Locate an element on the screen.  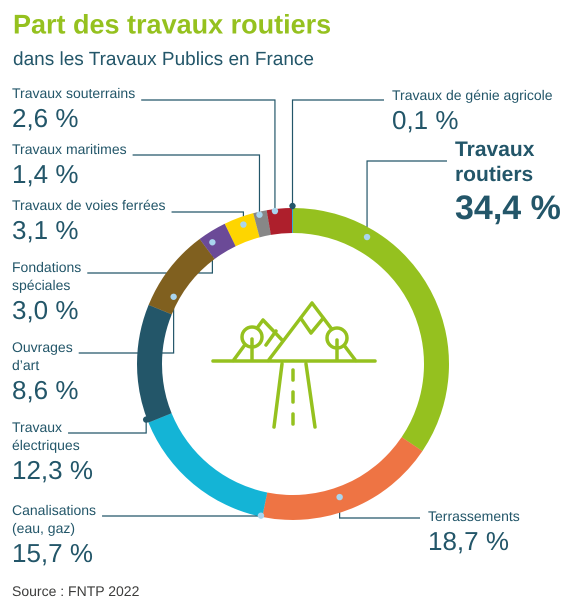
slice-label: Ouvrages d’art is located at coordinates (42, 356).